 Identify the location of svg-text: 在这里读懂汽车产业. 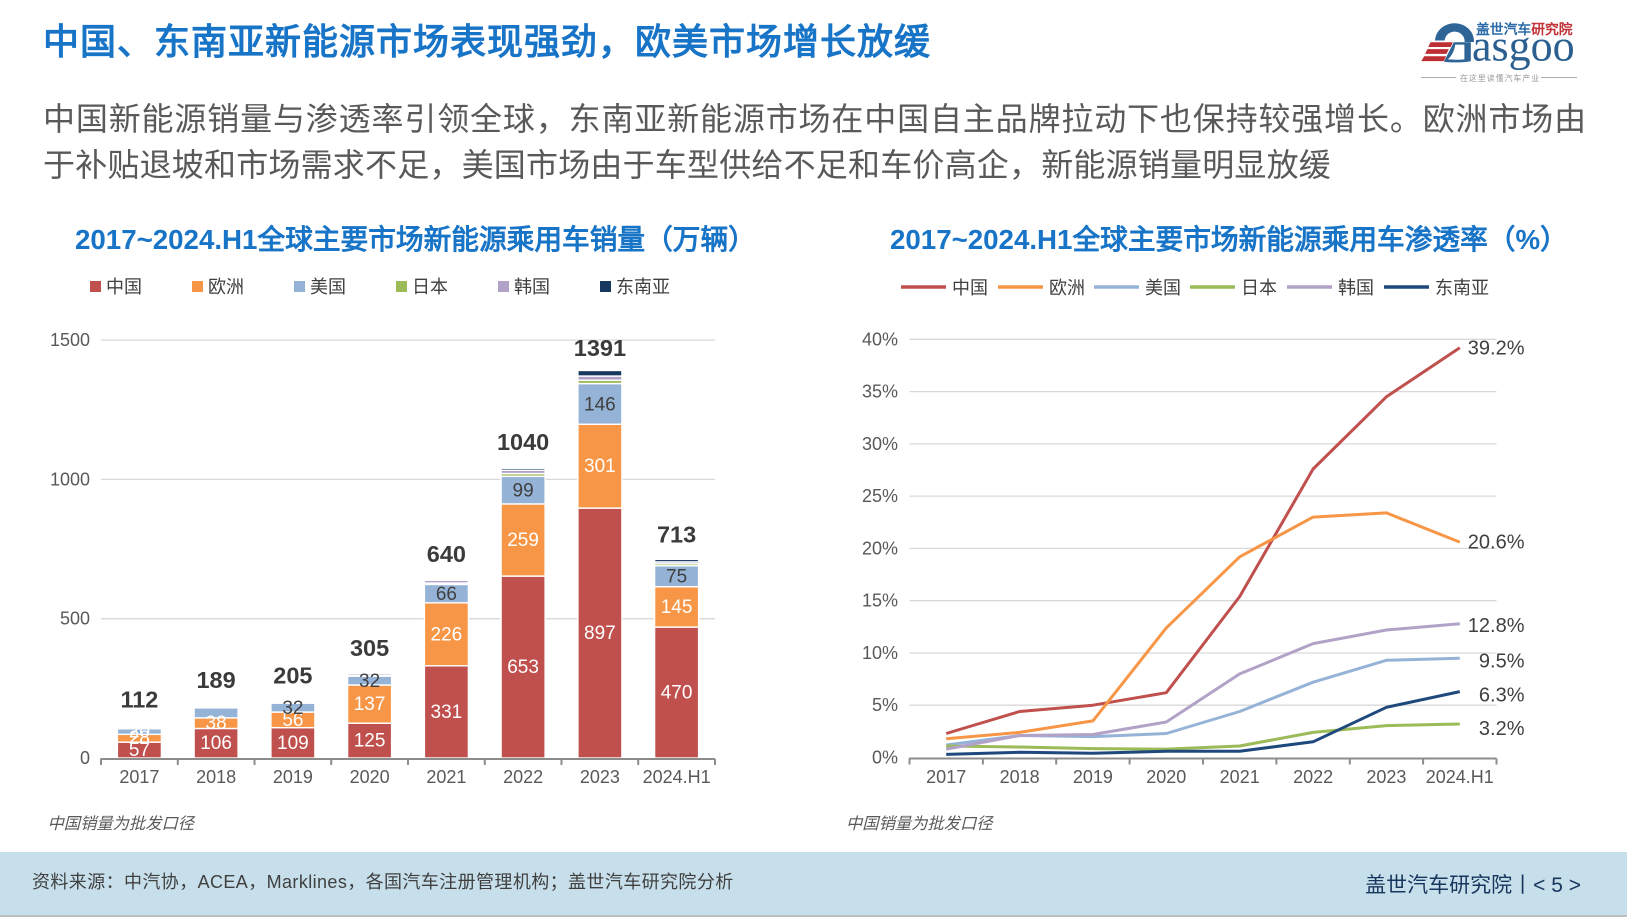
(1500, 78).